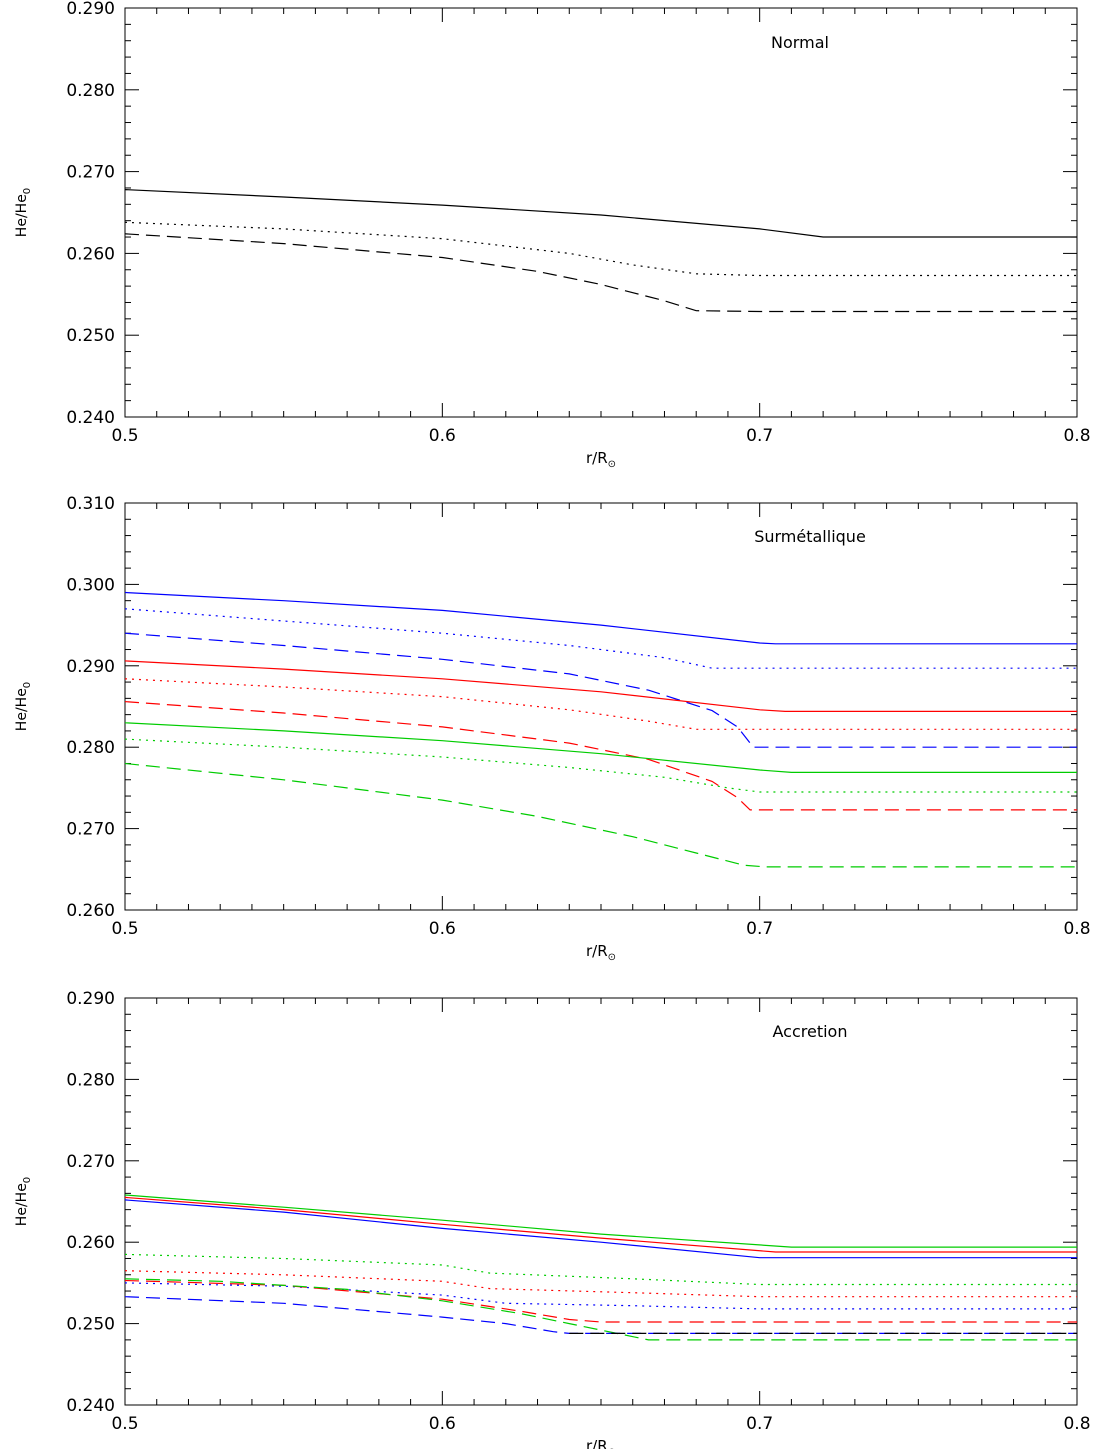 The width and height of the screenshot is (1097, 1449). What do you see at coordinates (810, 1031) in the screenshot?
I see `chart-title: Accretion` at bounding box center [810, 1031].